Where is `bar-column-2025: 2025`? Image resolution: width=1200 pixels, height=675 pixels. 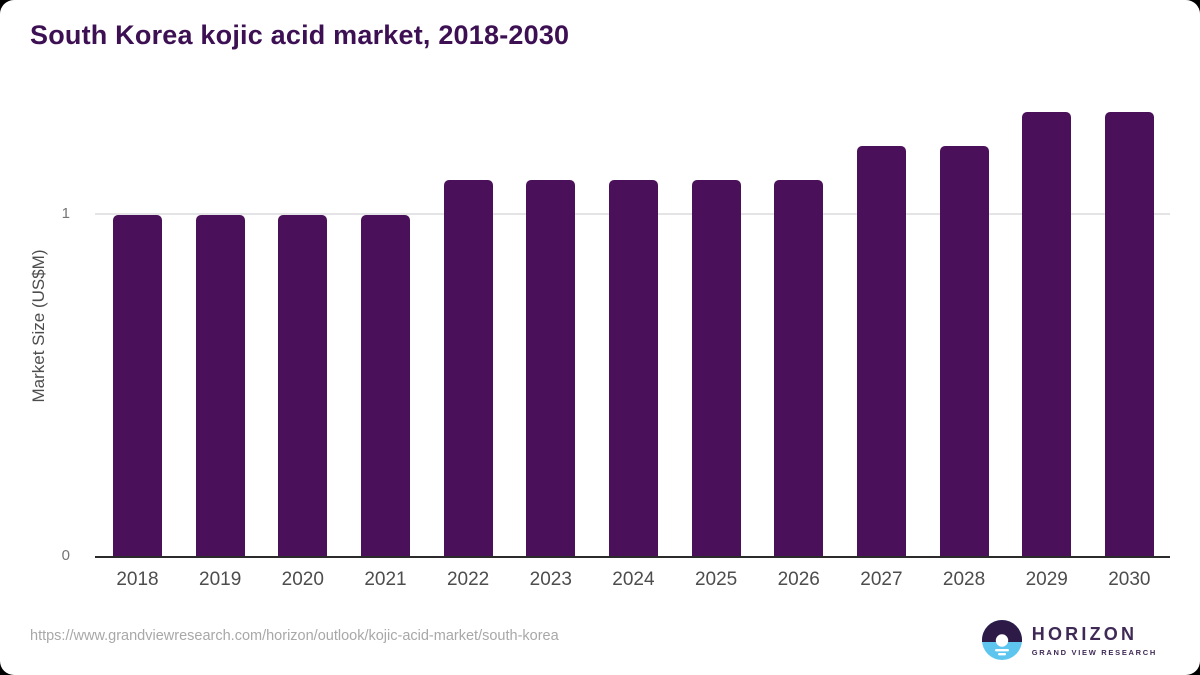 bar-column-2025: 2025 is located at coordinates (716, 342).